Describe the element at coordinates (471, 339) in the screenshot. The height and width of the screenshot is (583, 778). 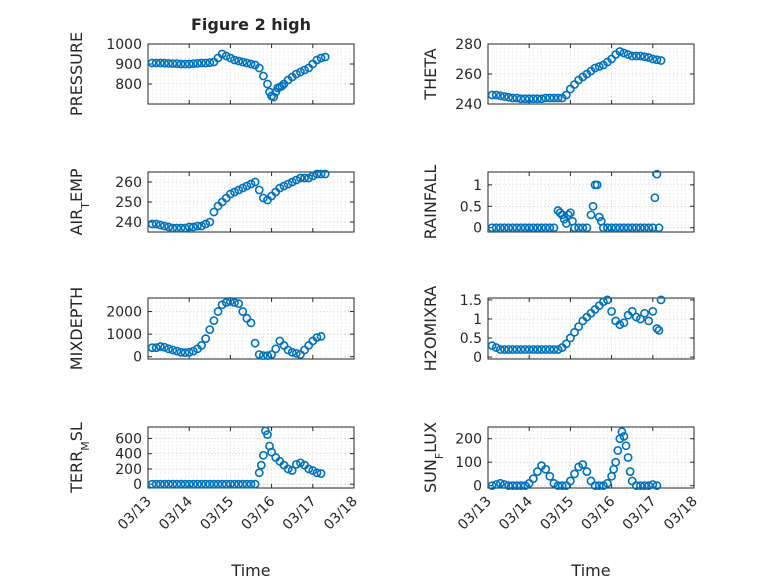
I see `y-tick-label: 0.5` at that location.